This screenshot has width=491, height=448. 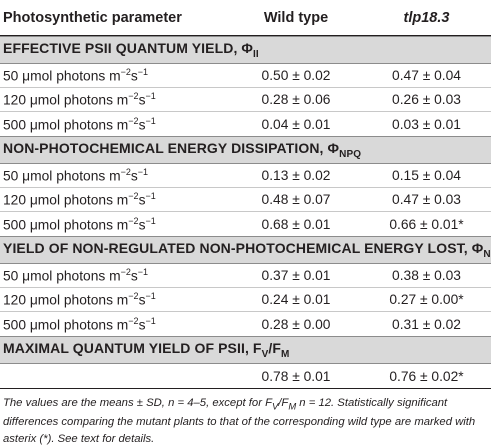 I want to click on wild-type-value: 0.48 ± 0.07, so click(x=296, y=199).